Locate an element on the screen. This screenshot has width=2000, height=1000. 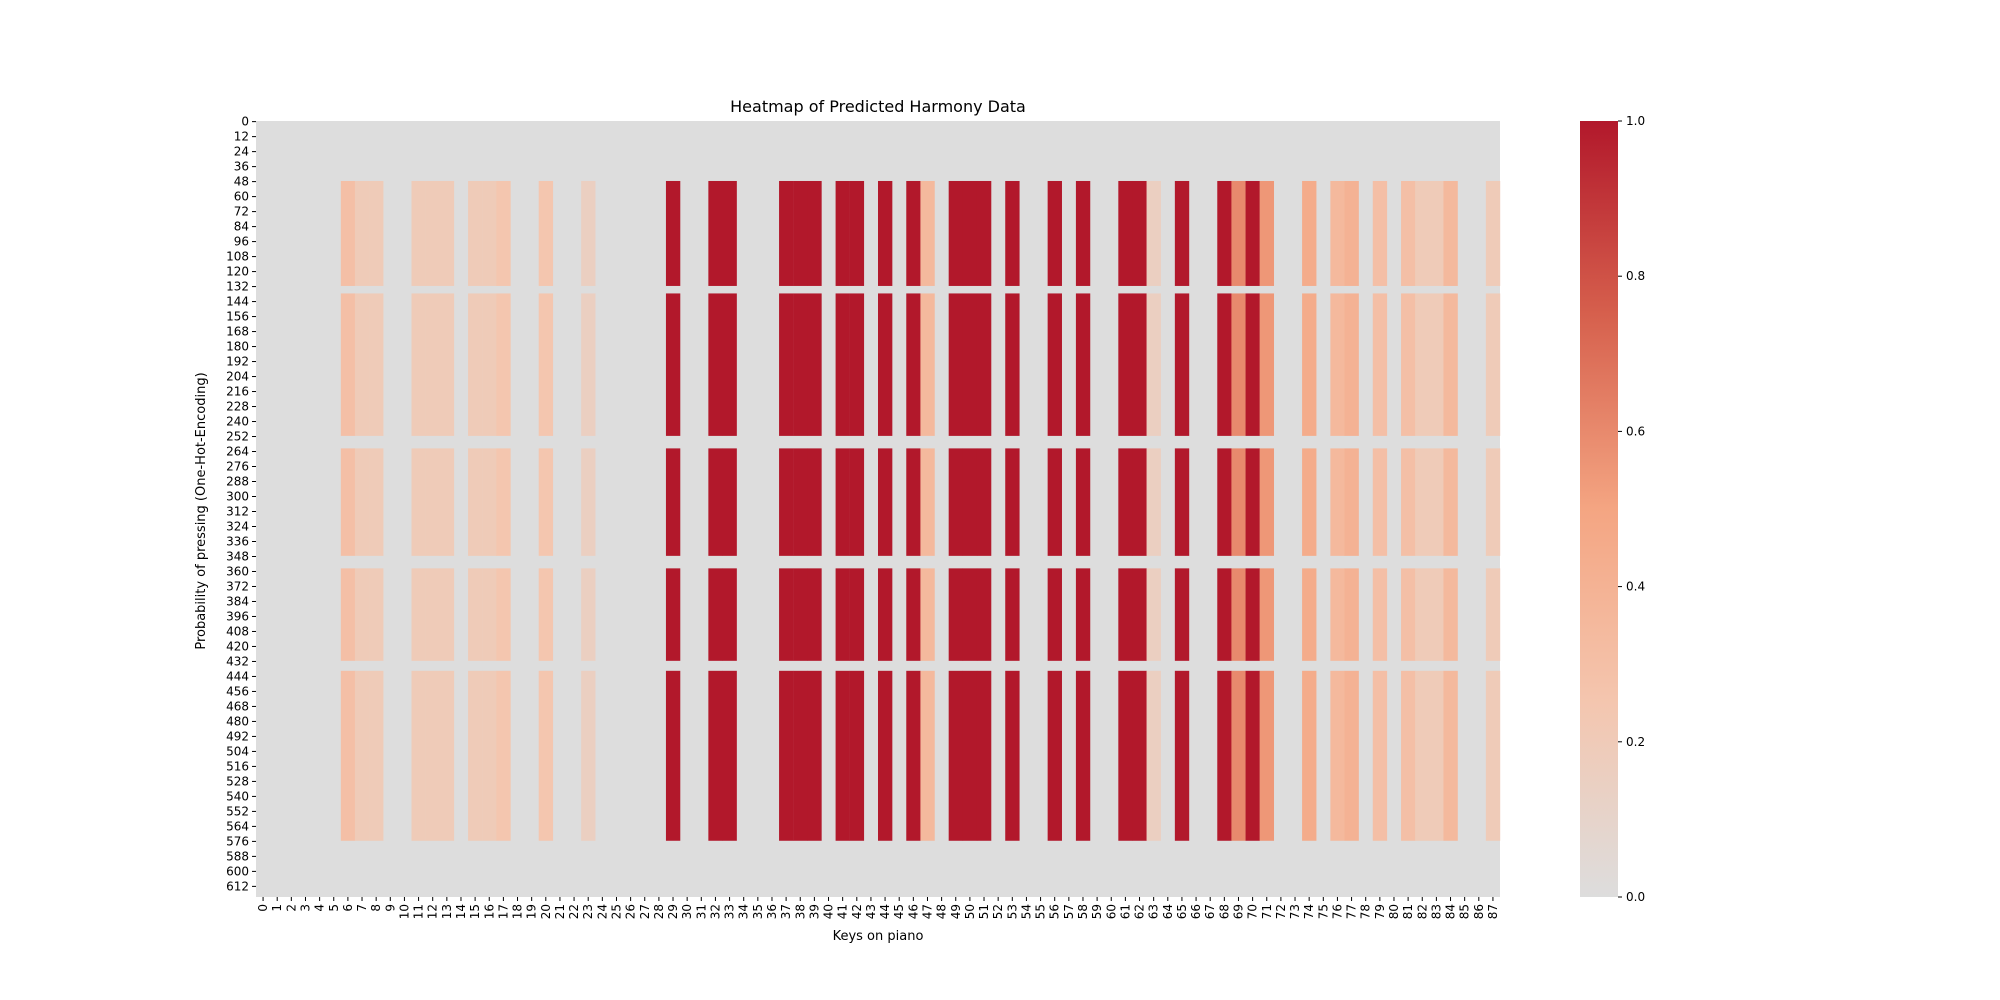
x-tick-label: 69 is located at coordinates (1238, 911).